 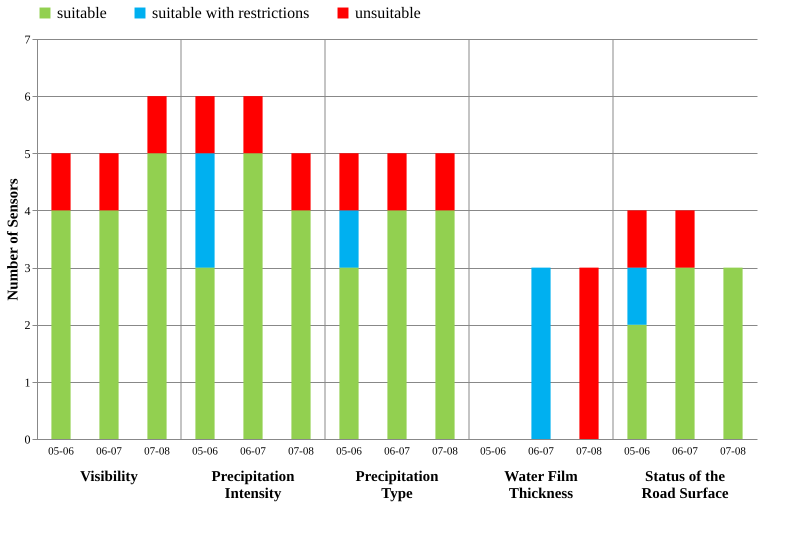 I want to click on y-tick-label: 4, so click(x=27, y=211).